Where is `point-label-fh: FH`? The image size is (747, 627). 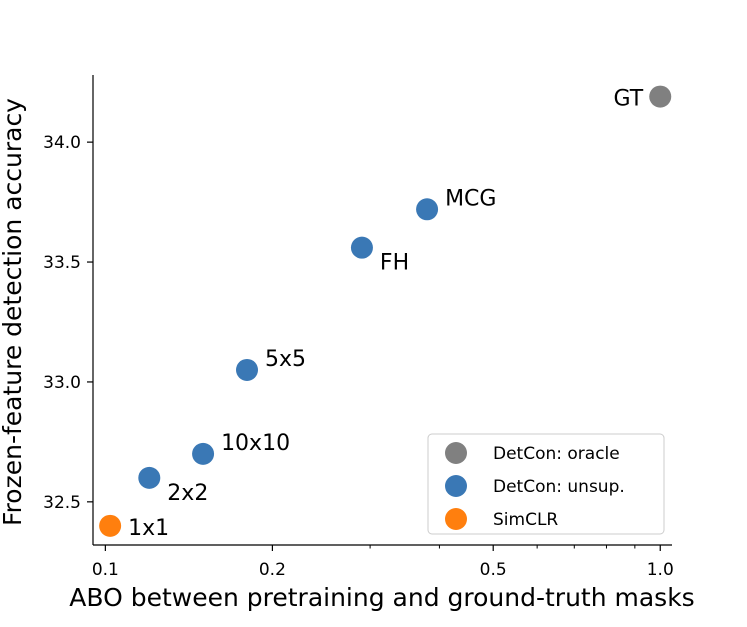
point-label-fh: FH is located at coordinates (394, 263).